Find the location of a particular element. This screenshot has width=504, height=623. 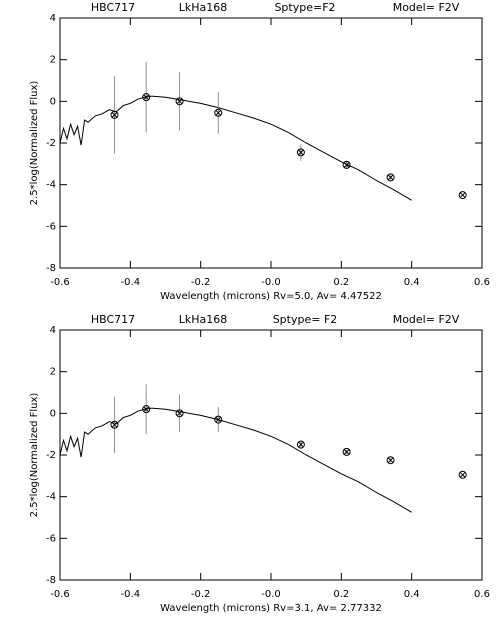

title-part: Sptype=F2 is located at coordinates (304, 7).